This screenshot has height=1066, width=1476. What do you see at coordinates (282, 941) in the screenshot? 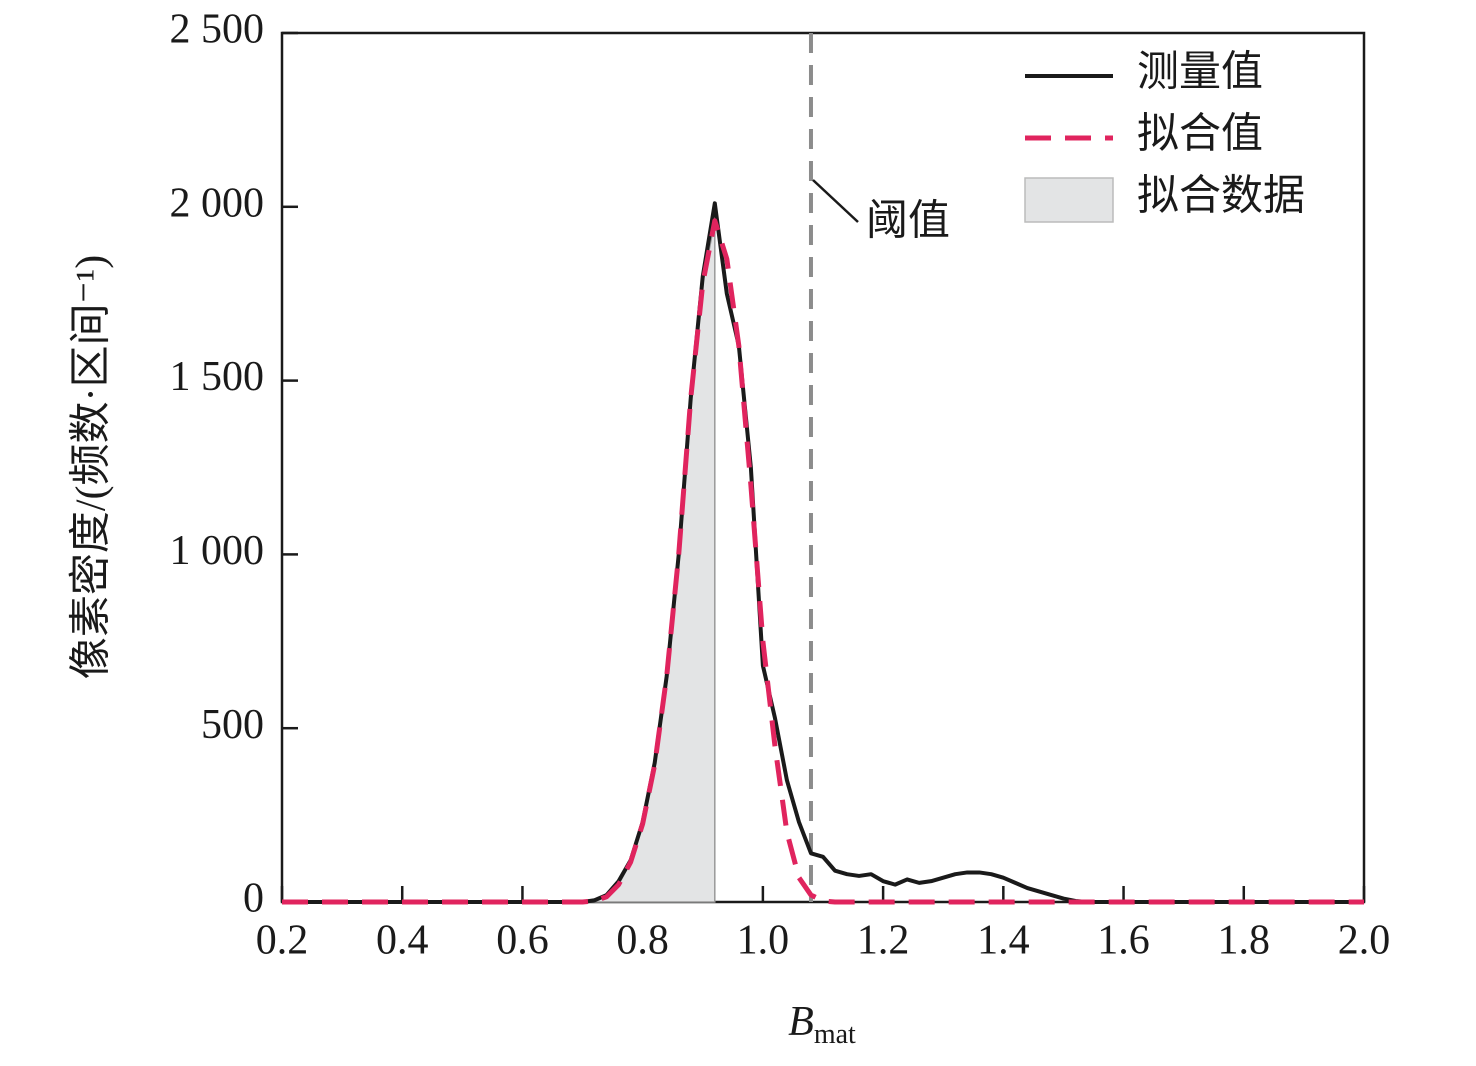
I see `x-tick-label: 0.2` at bounding box center [282, 941].